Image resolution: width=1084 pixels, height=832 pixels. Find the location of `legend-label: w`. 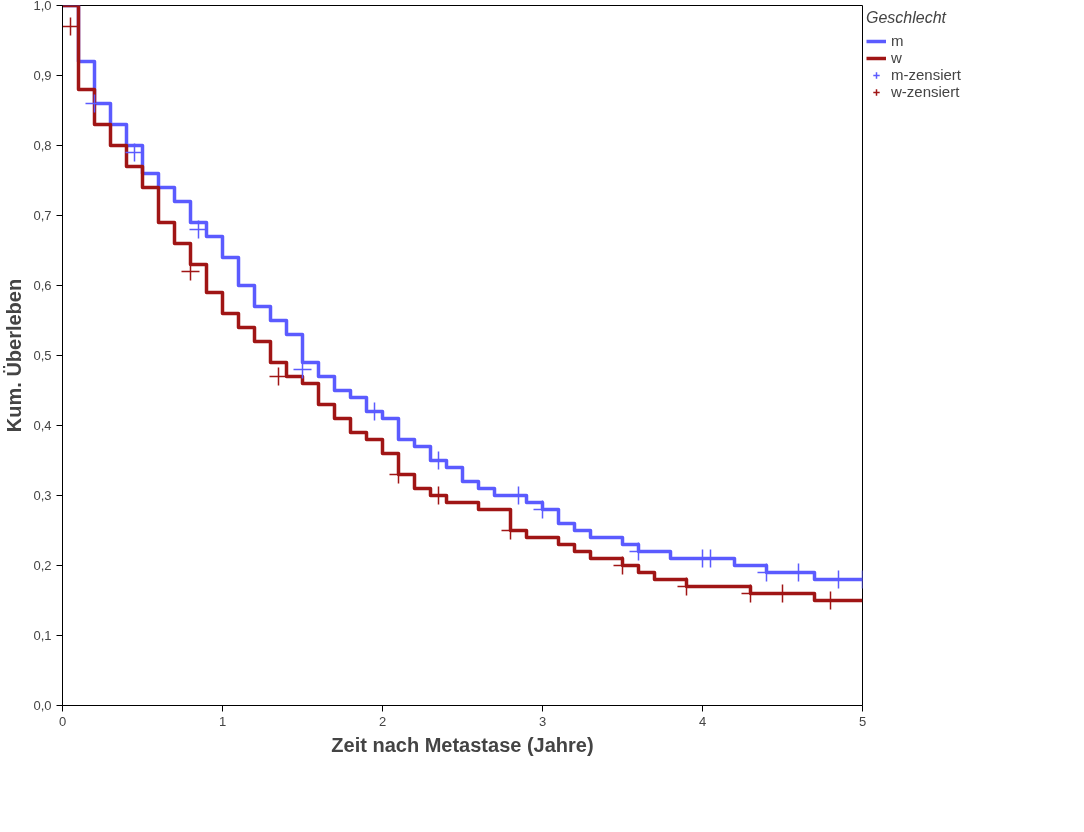

legend-label: w is located at coordinates (897, 57).